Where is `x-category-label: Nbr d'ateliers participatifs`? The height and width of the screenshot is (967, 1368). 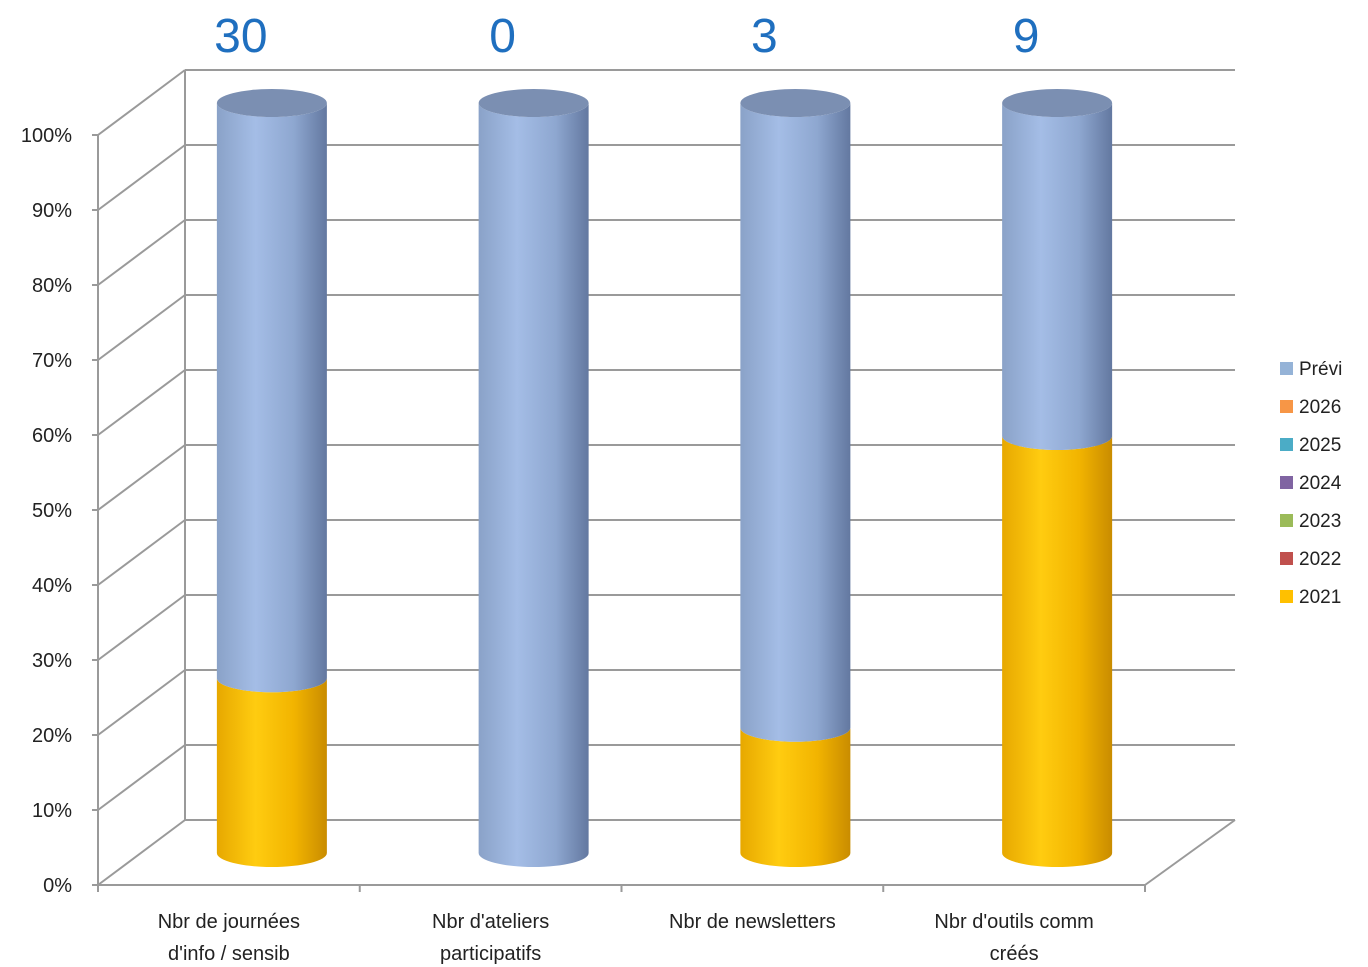 x-category-label: Nbr d'ateliers participatifs is located at coordinates (490, 938).